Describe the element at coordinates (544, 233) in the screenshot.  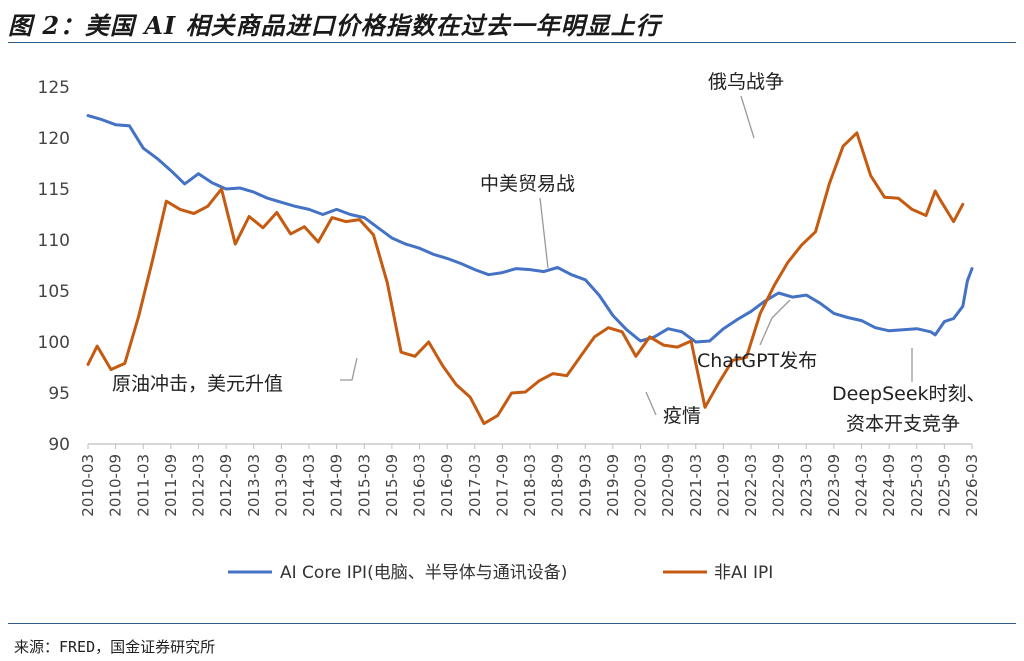
I see `annotation-pointer-trade-war` at that location.